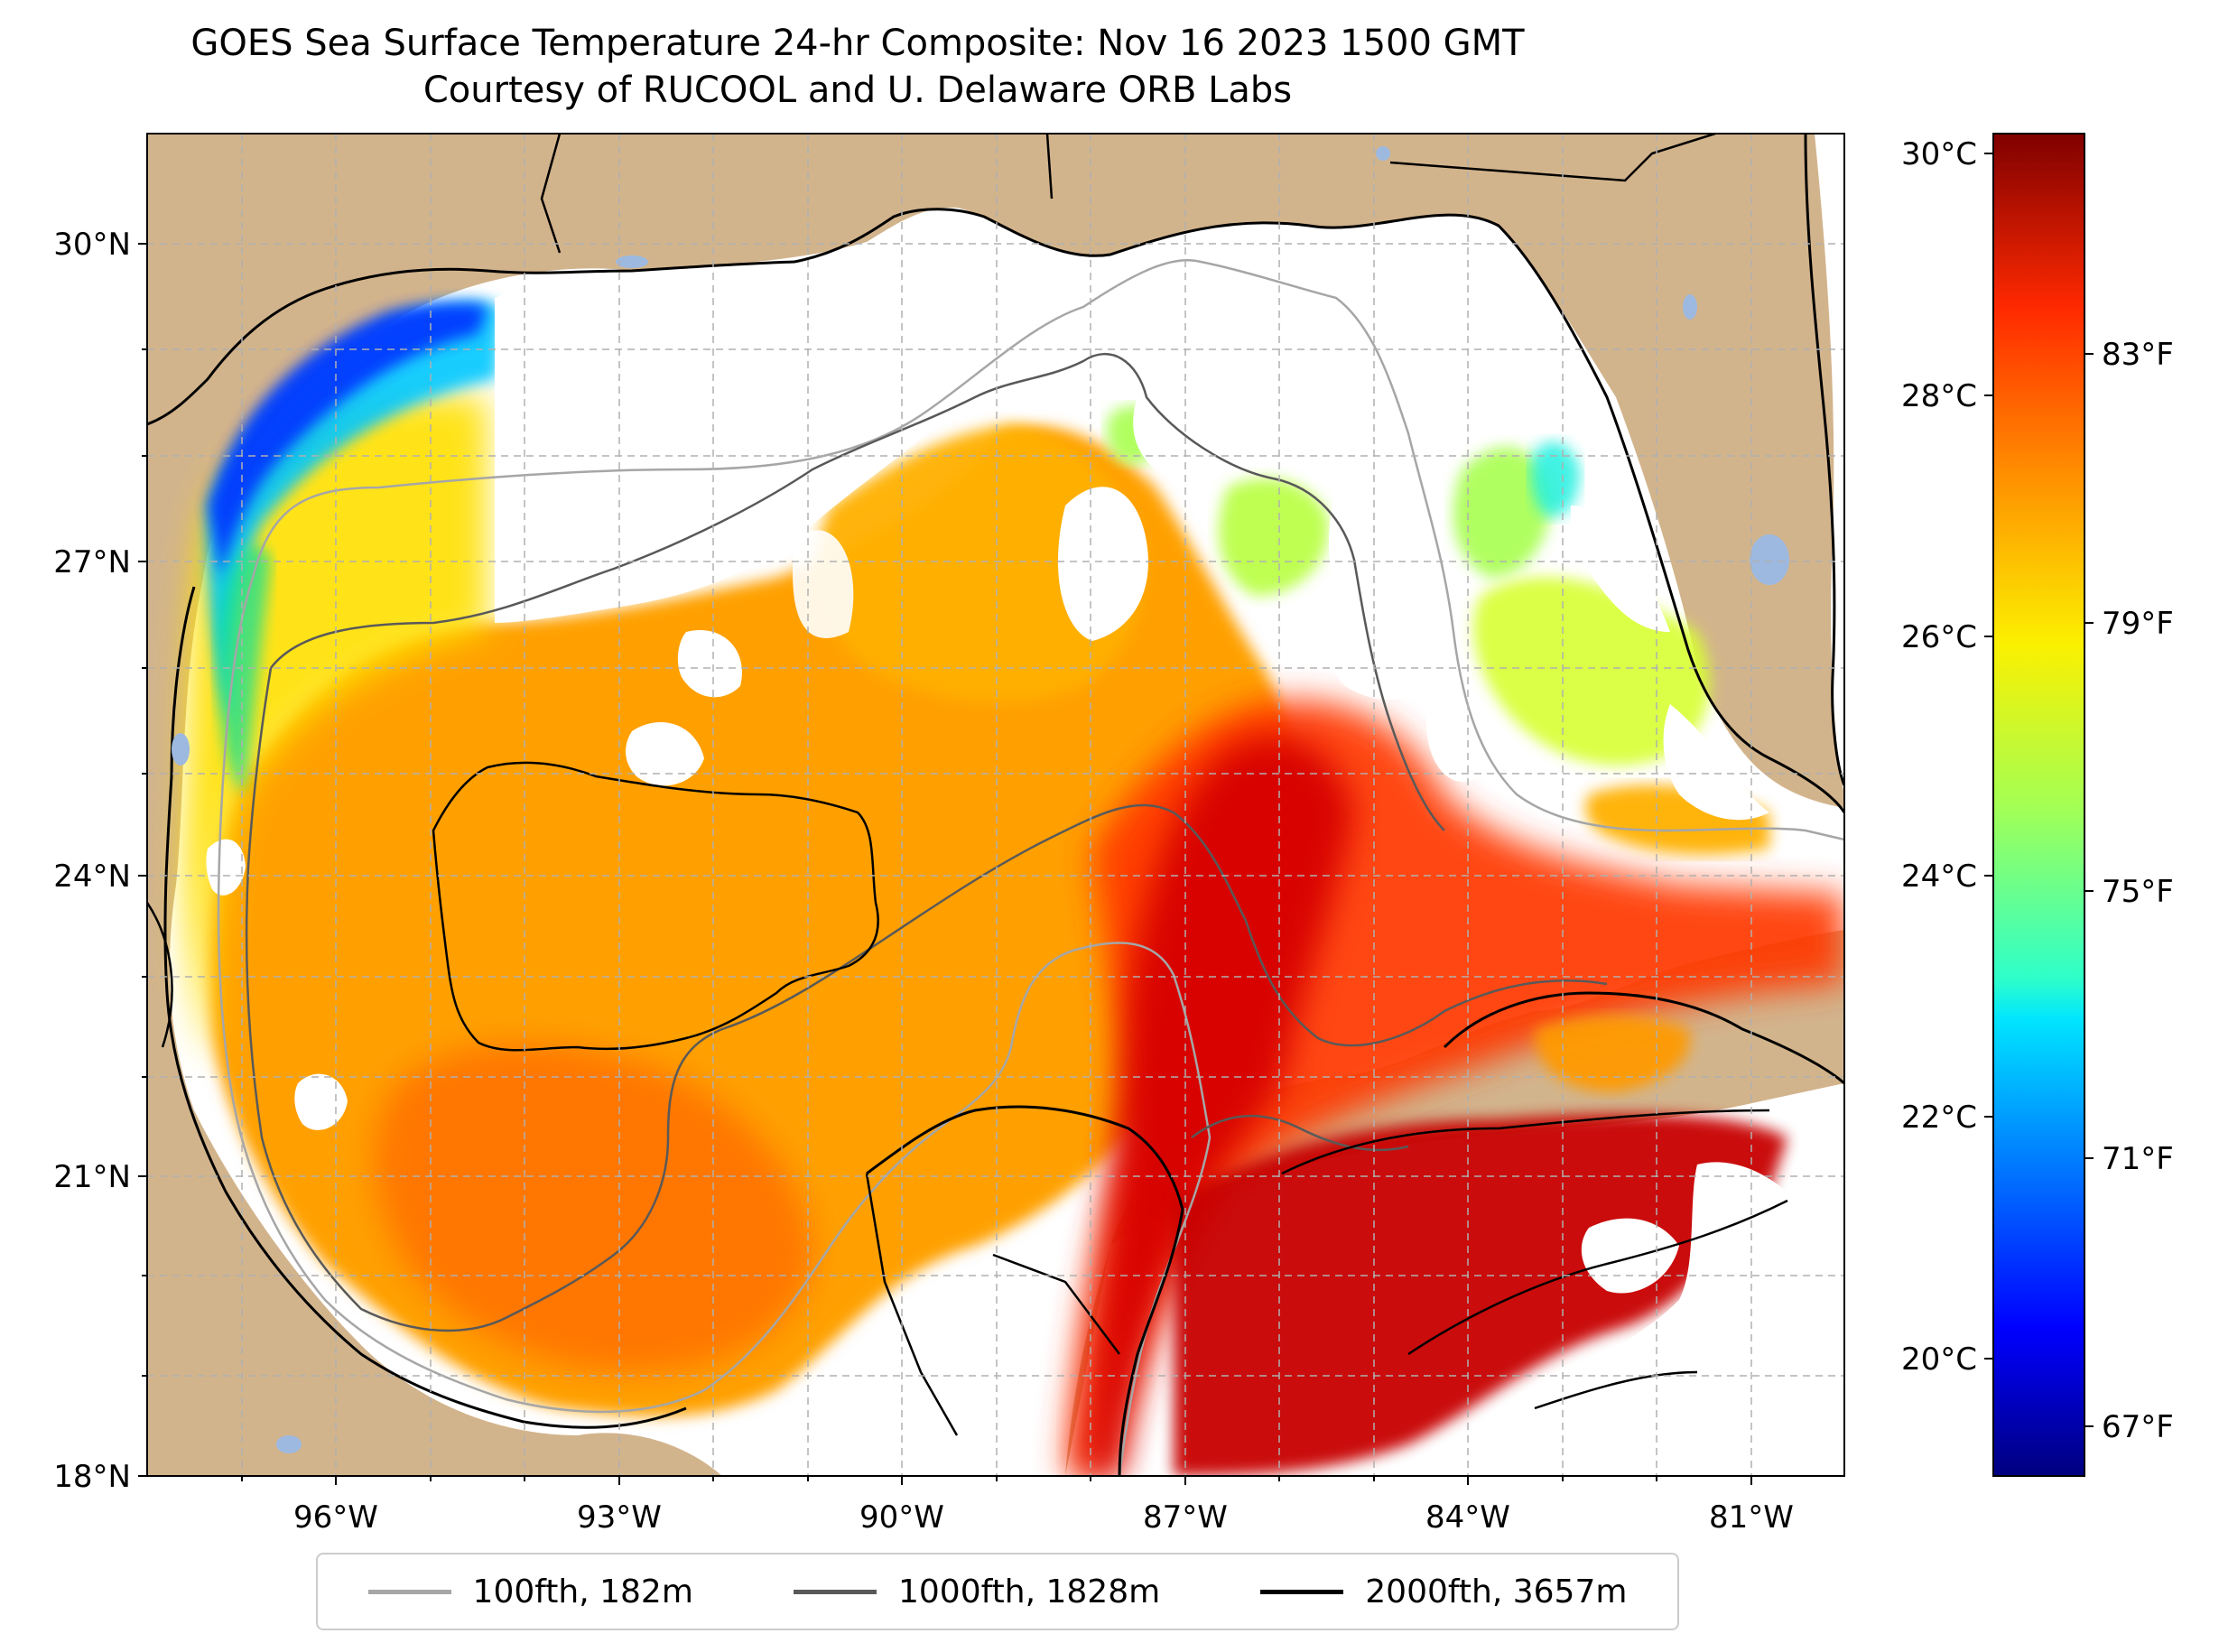 The height and width of the screenshot is (1652, 2219). Describe the element at coordinates (92, 245) in the screenshot. I see `lat-label-30n: 30°N` at that location.